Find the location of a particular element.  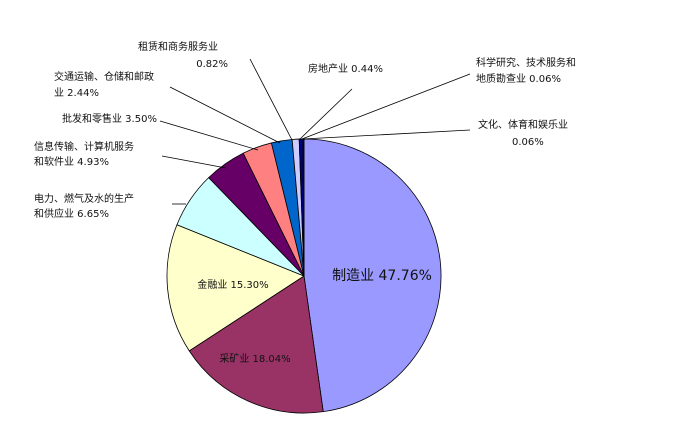

slice-label: 金融业 15.30% is located at coordinates (232, 284).